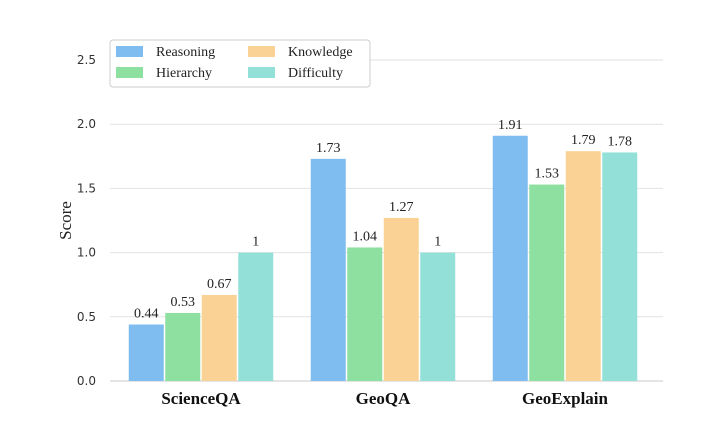  Describe the element at coordinates (256, 316) in the screenshot. I see `bar-difficulty-scienceqa` at that location.